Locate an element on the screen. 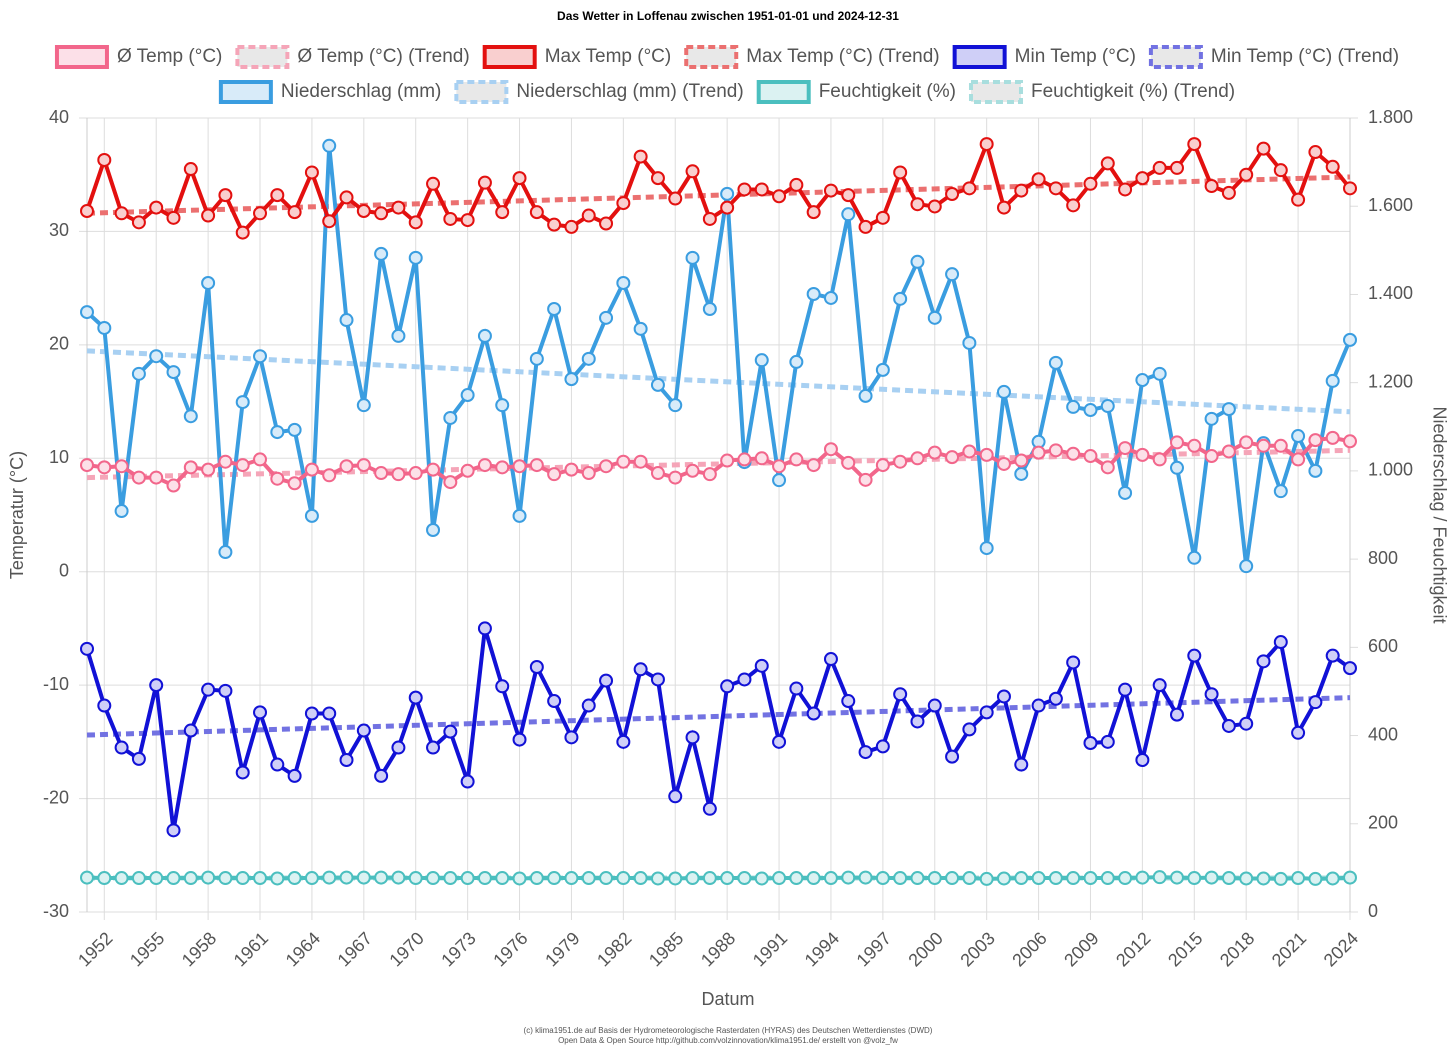 The image size is (1456, 1055). y2-tick-label: 200 is located at coordinates (1383, 823).